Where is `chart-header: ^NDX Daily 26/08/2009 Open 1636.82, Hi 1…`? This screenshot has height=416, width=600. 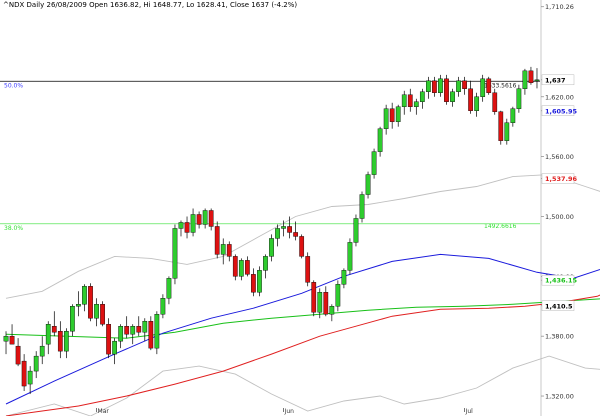
chart-header: ^NDX Daily 26/08/2009 Open 1636.82, Hi 1… is located at coordinates (150, 5).